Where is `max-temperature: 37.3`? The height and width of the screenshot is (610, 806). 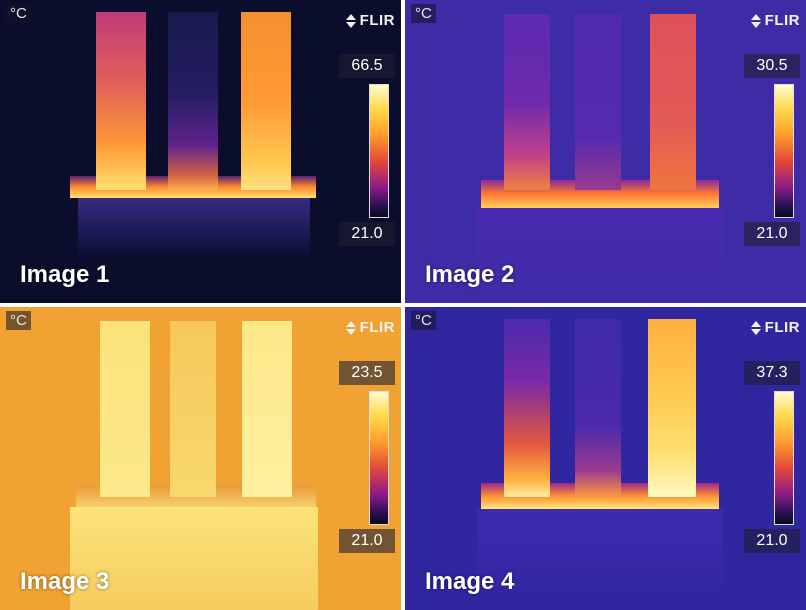 max-temperature: 37.3 is located at coordinates (772, 373).